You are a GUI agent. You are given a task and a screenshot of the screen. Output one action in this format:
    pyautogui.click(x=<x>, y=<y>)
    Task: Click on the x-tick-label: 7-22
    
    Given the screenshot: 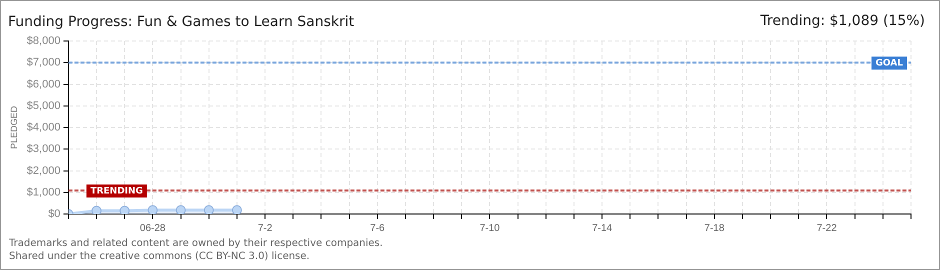 What is the action you would take?
    pyautogui.click(x=827, y=228)
    